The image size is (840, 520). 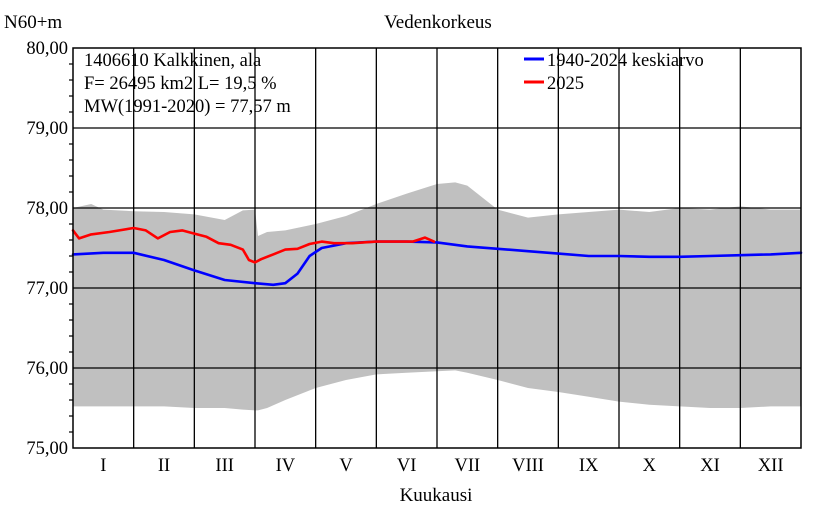 What do you see at coordinates (224, 466) in the screenshot?
I see `x-tick-label-III: III` at bounding box center [224, 466].